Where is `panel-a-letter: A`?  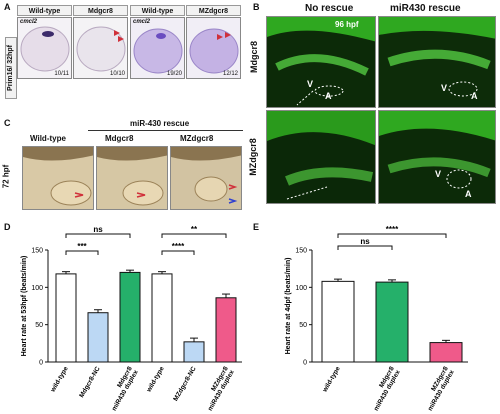
panel-a-letter: A is located at coordinates (7, 7).